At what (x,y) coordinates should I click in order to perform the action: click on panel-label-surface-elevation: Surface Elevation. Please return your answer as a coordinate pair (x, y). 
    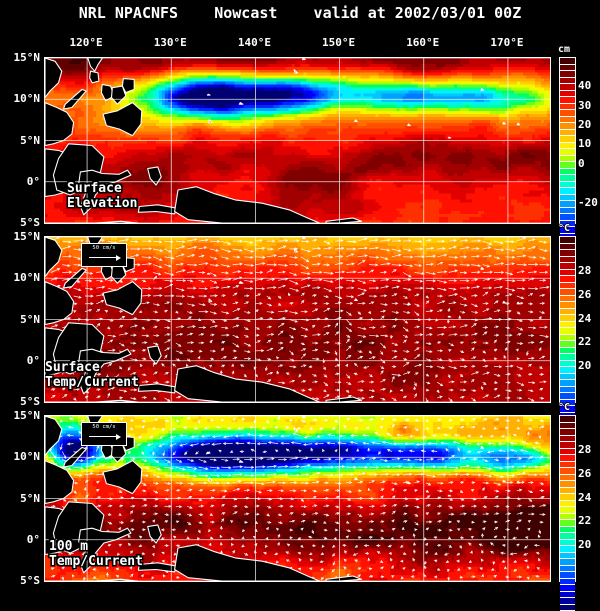
    Looking at the image, I should click on (102, 196).